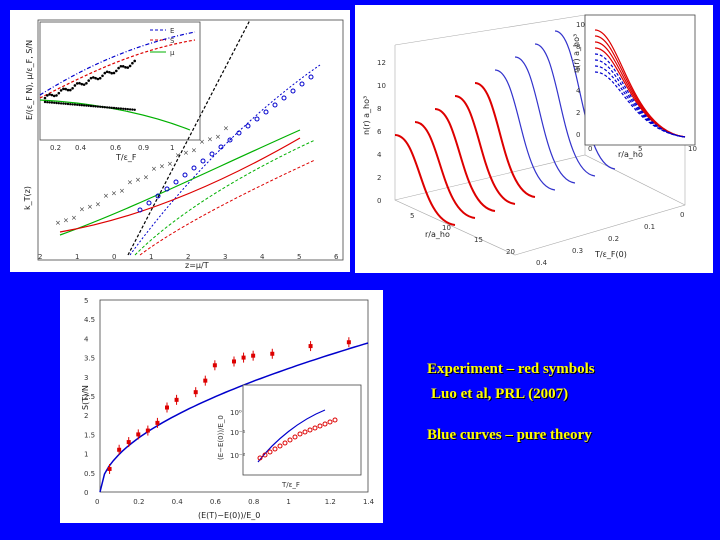 The width and height of the screenshot is (720, 540). Describe the element at coordinates (630, 154) in the screenshot. I see `inset-xlabel: r/a_ho` at that location.